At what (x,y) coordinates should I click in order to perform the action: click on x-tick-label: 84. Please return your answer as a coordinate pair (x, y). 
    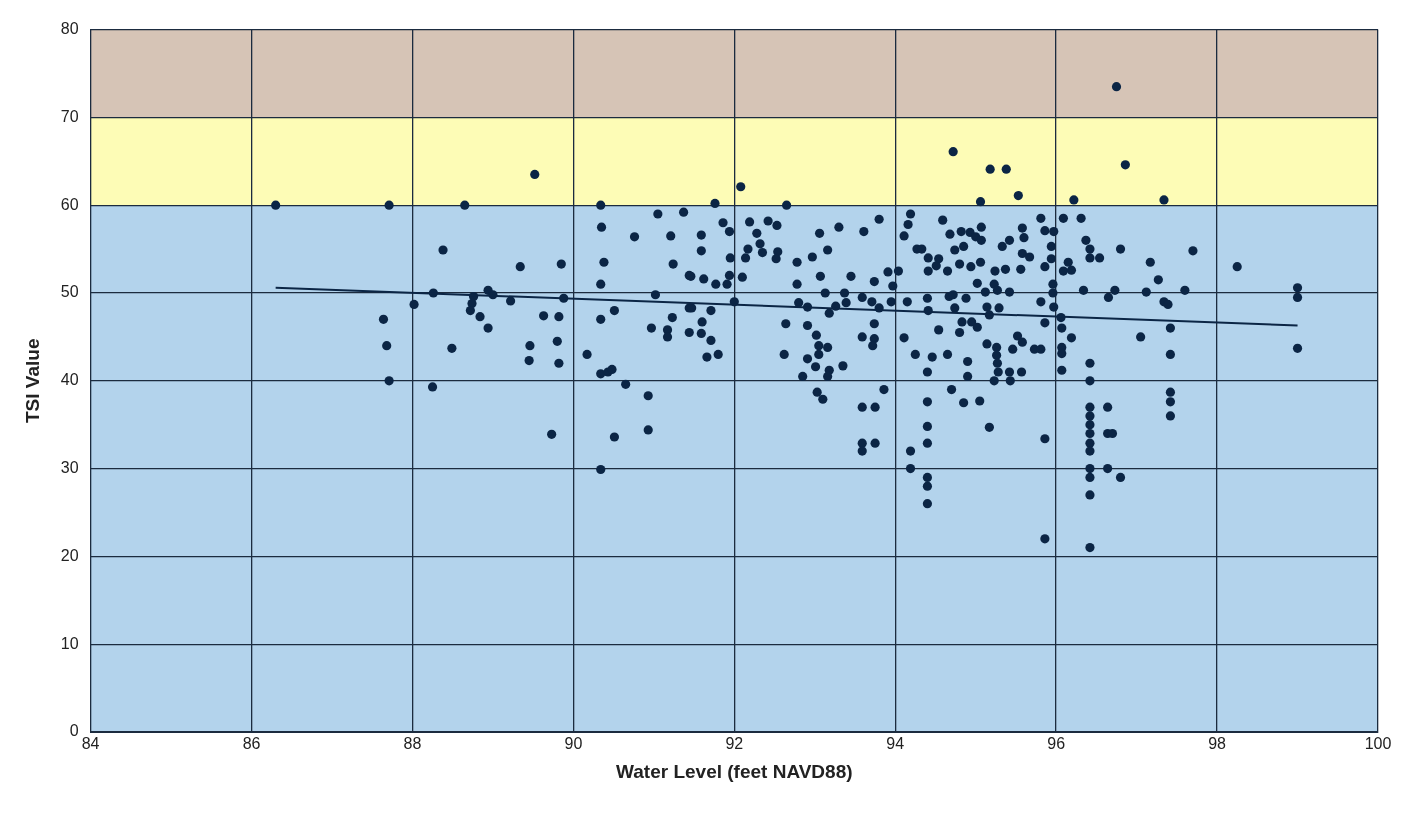
    Looking at the image, I should click on (90, 744).